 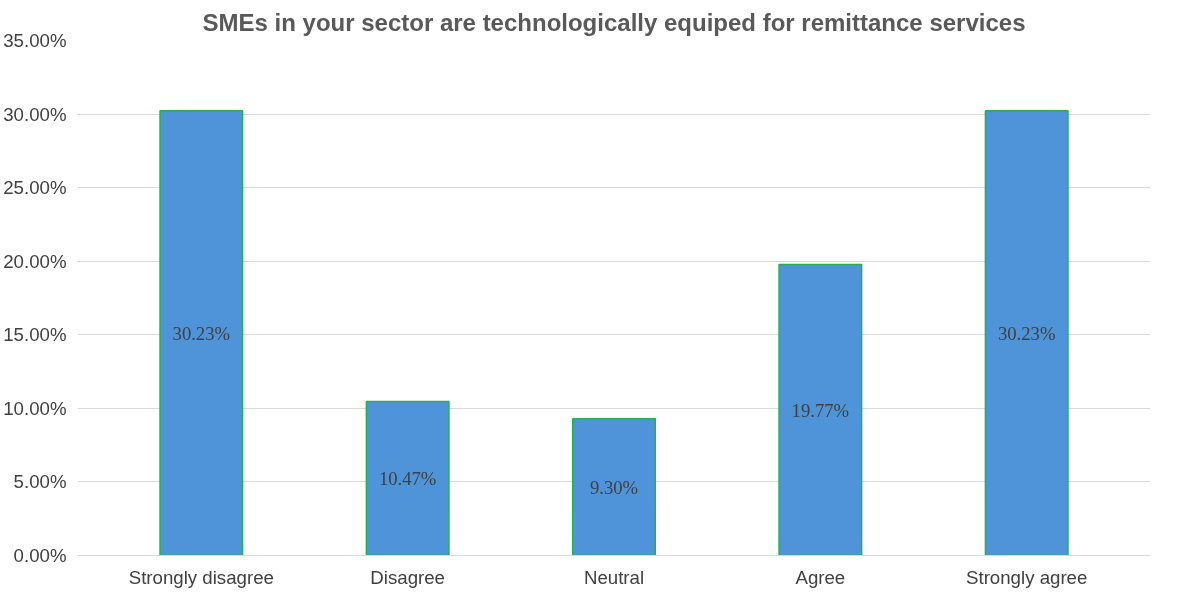 I want to click on y-tick-label: 35.00%, so click(x=35, y=40).